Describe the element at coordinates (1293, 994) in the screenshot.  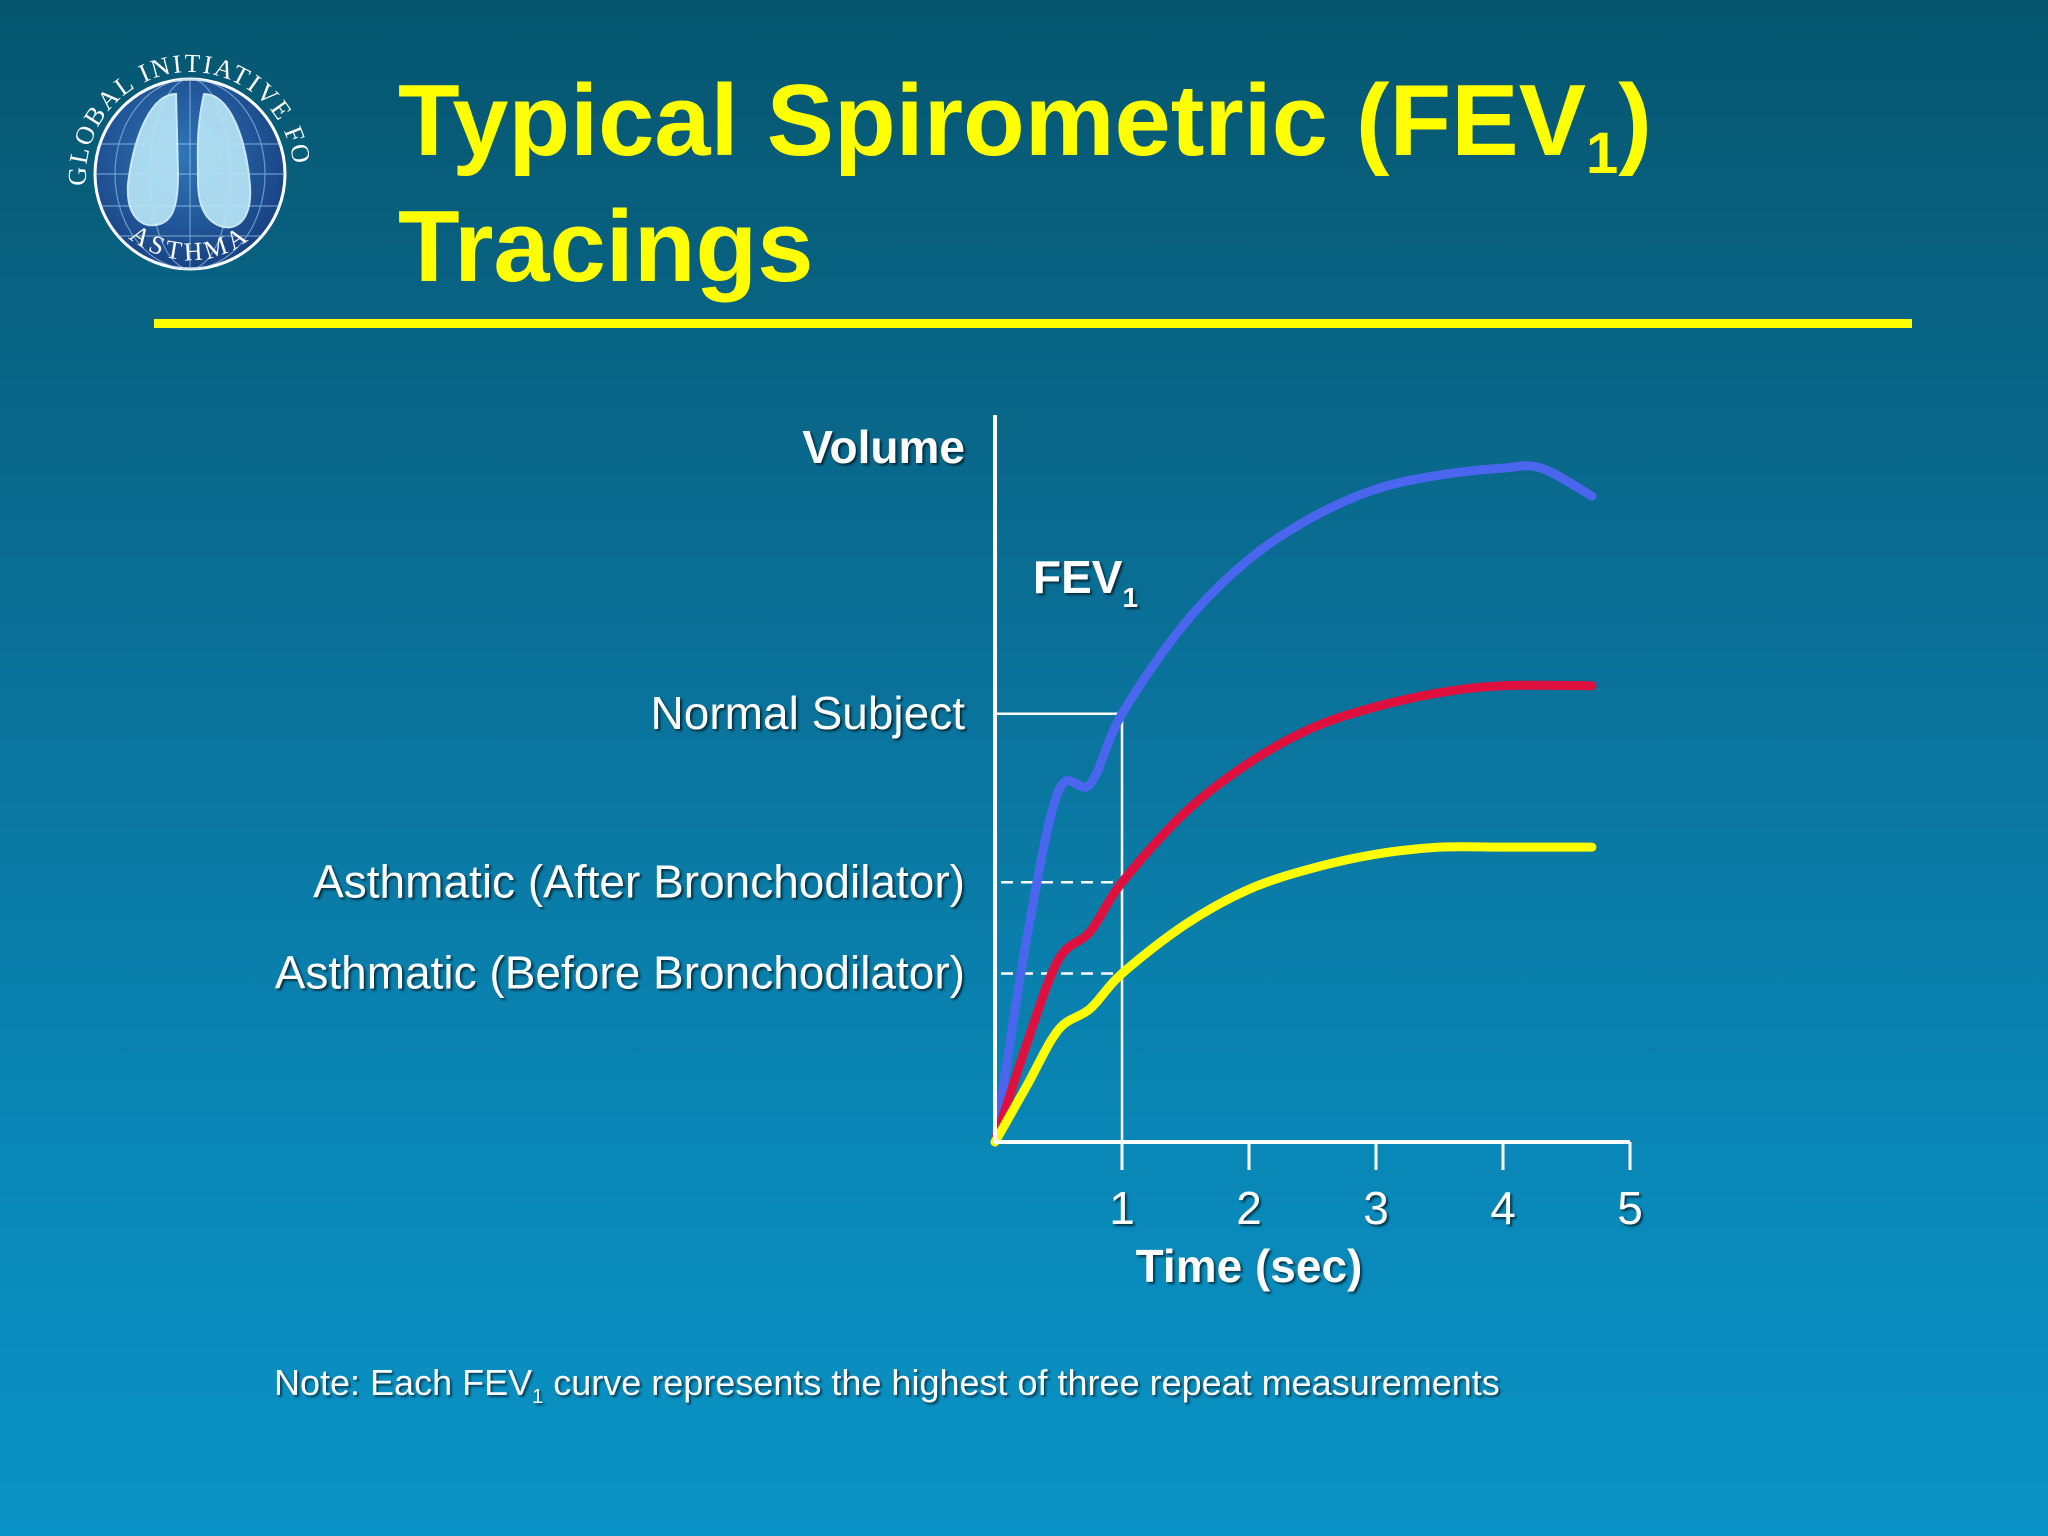
I see `series-line-asthmatic-before-bronchodilator` at that location.